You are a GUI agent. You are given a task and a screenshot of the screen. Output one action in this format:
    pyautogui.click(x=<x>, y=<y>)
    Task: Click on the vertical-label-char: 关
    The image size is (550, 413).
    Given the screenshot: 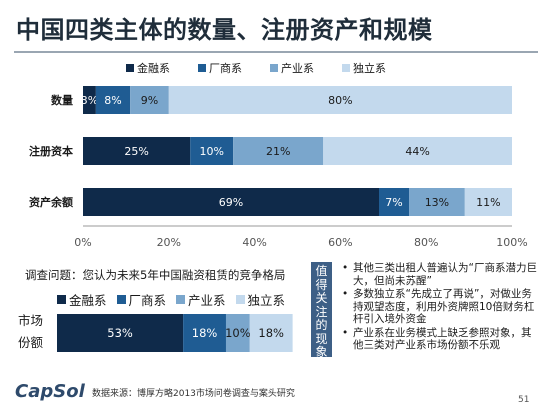 What is the action you would take?
    pyautogui.click(x=321, y=298)
    